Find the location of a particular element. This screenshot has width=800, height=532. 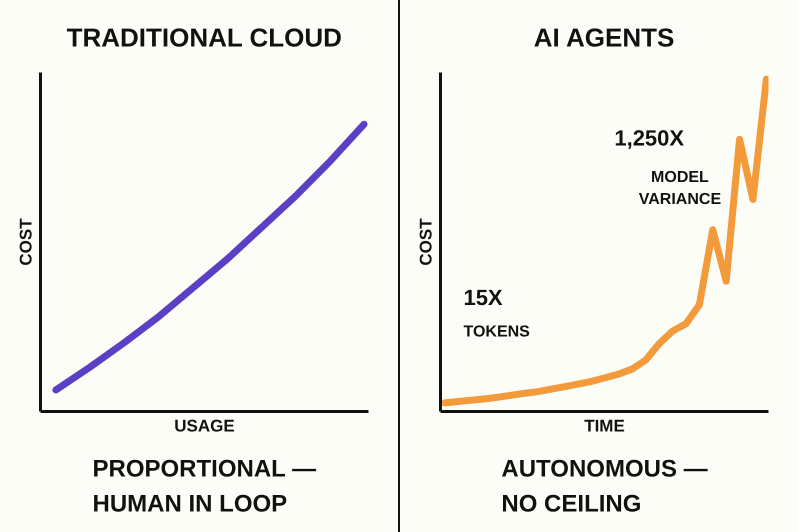

text: AUTONOMOUS — NO CEILING is located at coordinates (604, 486).